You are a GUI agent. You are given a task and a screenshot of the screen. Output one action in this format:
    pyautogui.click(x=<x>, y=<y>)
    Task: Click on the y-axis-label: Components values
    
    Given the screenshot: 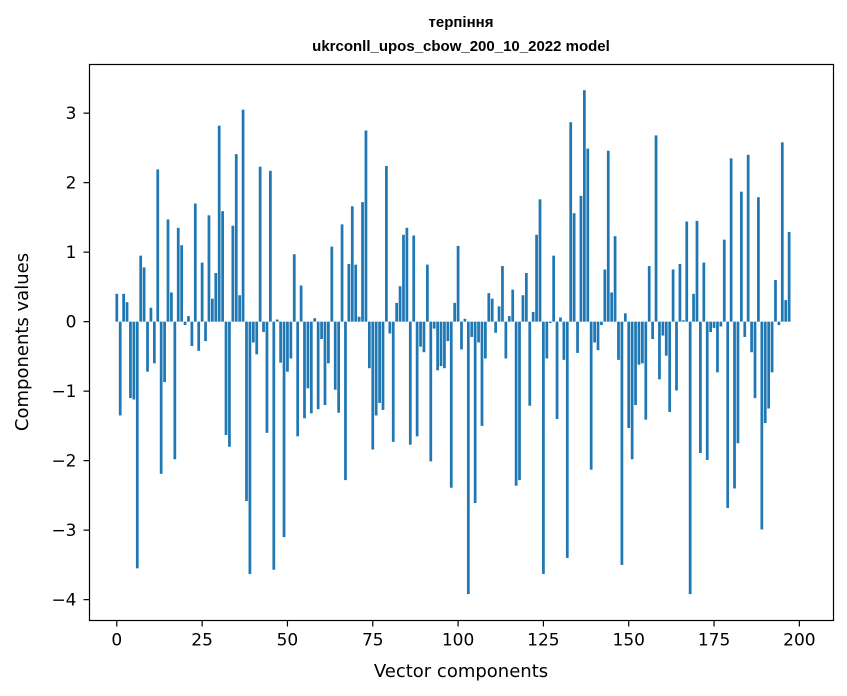 What is the action you would take?
    pyautogui.click(x=22, y=342)
    